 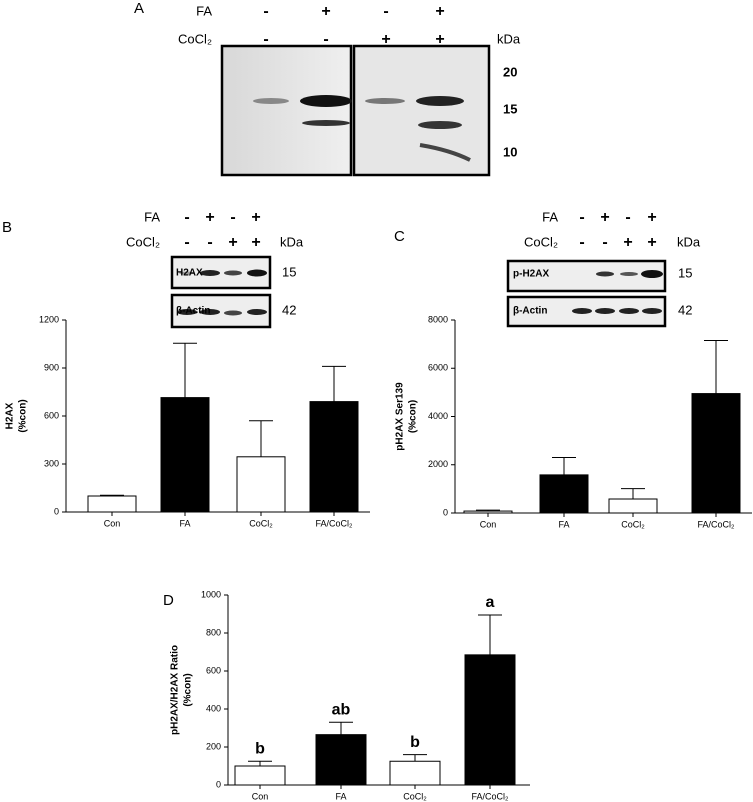 What do you see at coordinates (531, 274) in the screenshot?
I see `strip-label: p-H2AX` at bounding box center [531, 274].